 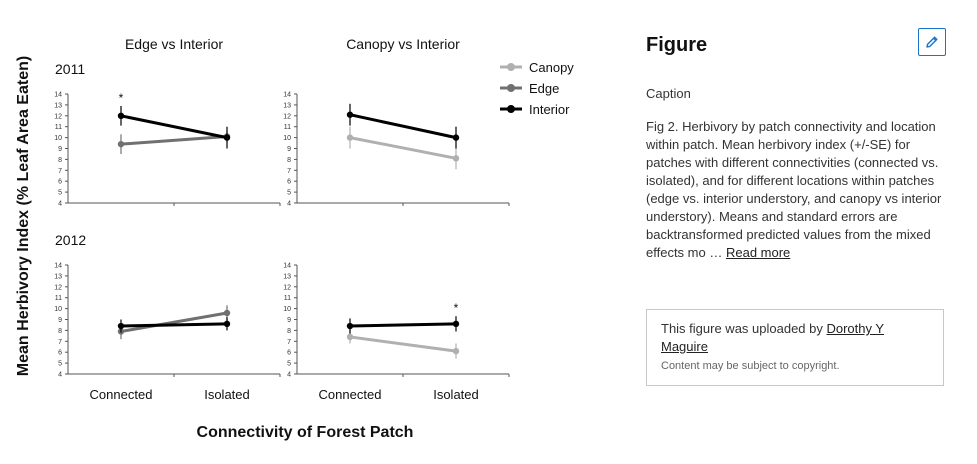 I want to click on pencil-icon, so click(x=932, y=42).